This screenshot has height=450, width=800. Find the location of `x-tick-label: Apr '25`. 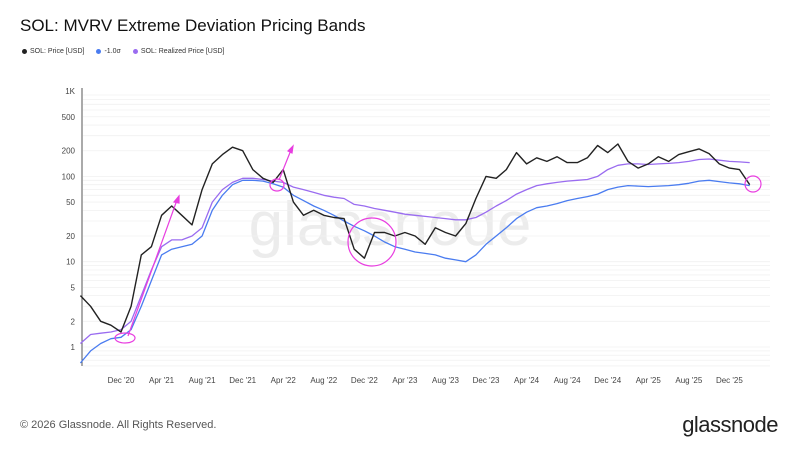

x-tick-label: Apr '25 is located at coordinates (649, 380).